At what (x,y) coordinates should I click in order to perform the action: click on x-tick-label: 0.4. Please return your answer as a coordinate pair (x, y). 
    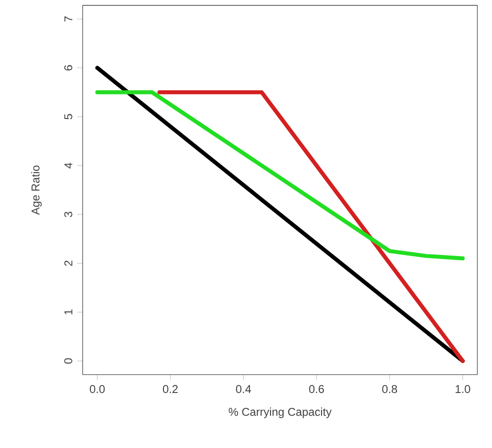
    Looking at the image, I should click on (244, 389).